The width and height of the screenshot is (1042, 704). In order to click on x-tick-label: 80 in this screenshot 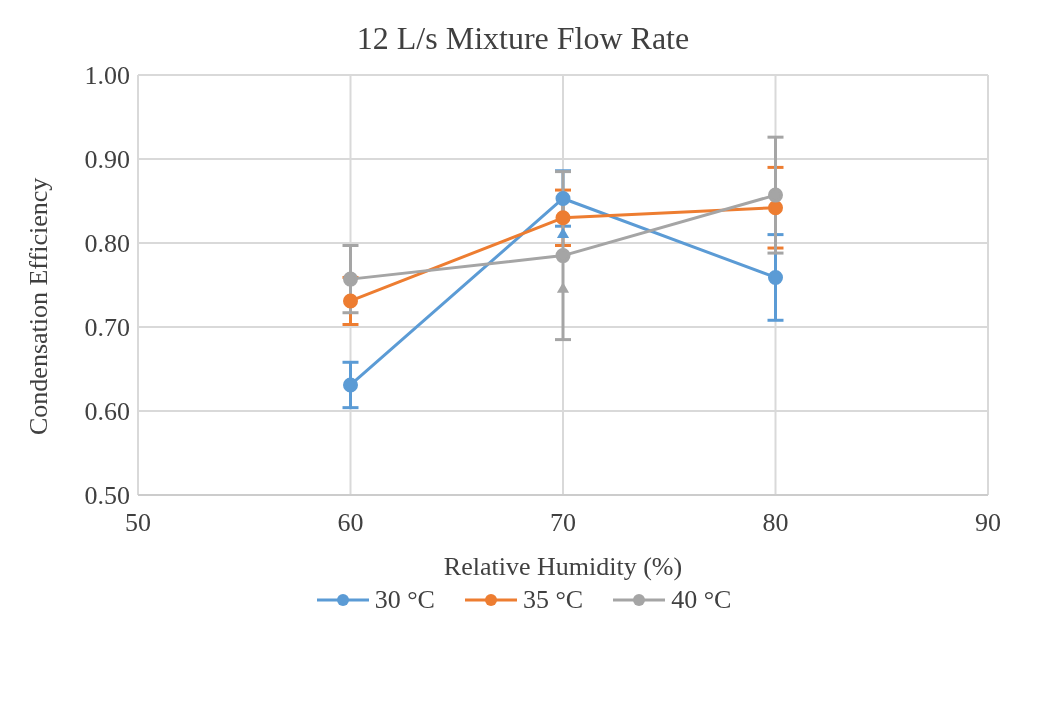, I will do `click(775, 523)`.